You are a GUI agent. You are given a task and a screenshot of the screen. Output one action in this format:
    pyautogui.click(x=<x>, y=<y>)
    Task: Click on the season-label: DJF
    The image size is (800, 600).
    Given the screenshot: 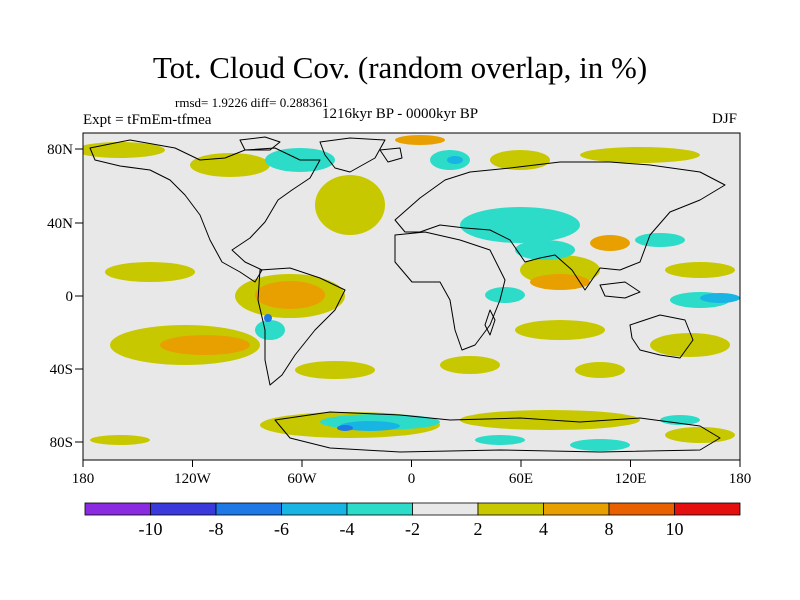 What is the action you would take?
    pyautogui.click(x=725, y=119)
    